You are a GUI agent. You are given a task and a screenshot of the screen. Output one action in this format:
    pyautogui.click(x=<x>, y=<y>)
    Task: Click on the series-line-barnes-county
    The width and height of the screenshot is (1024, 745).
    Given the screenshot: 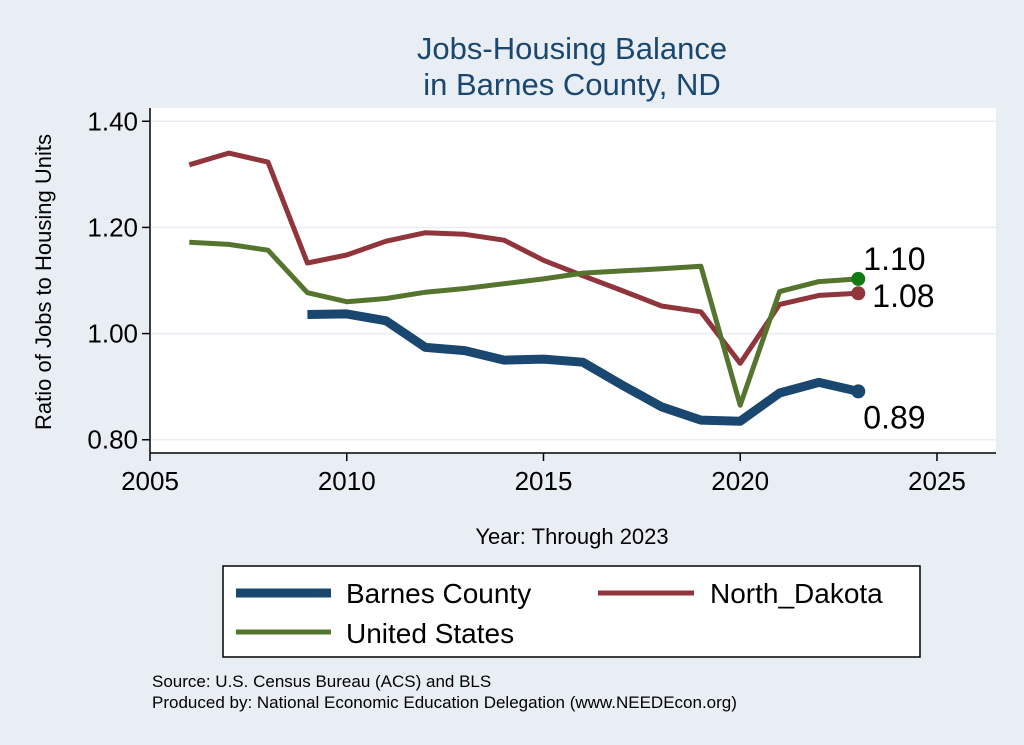 What is the action you would take?
    pyautogui.click(x=583, y=367)
    